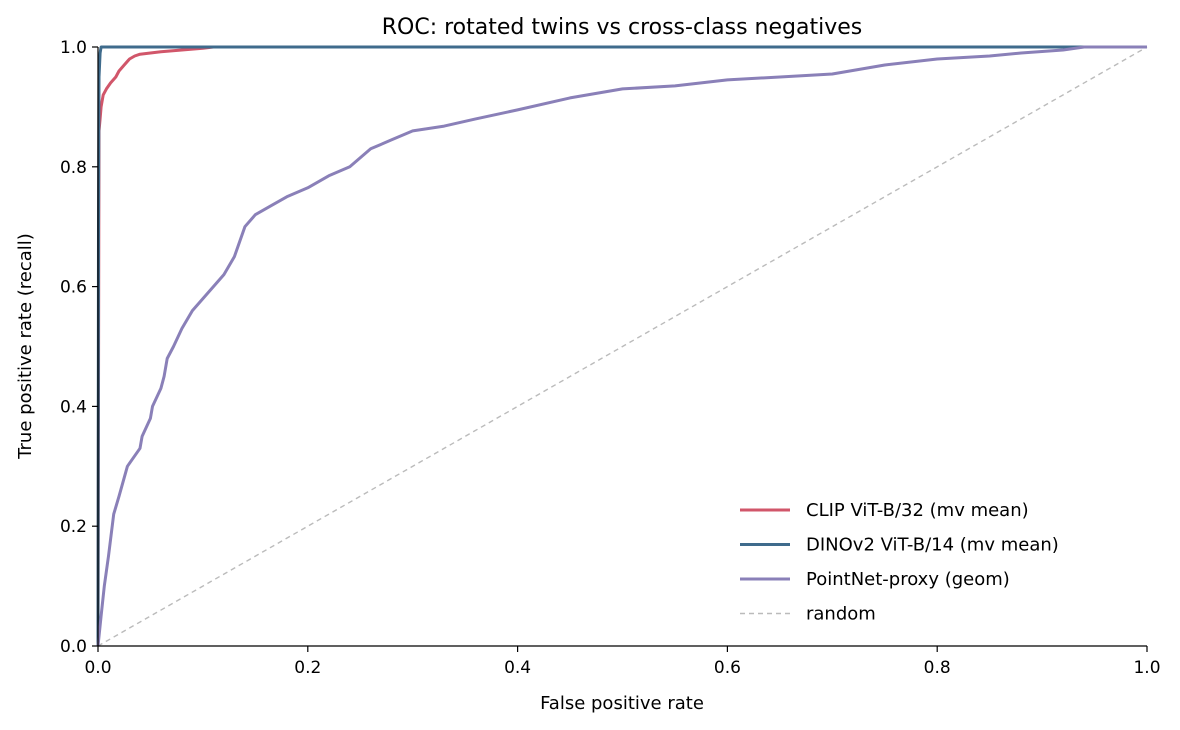  Describe the element at coordinates (73, 48) in the screenshot. I see `y-tick-label: 1.0` at that location.